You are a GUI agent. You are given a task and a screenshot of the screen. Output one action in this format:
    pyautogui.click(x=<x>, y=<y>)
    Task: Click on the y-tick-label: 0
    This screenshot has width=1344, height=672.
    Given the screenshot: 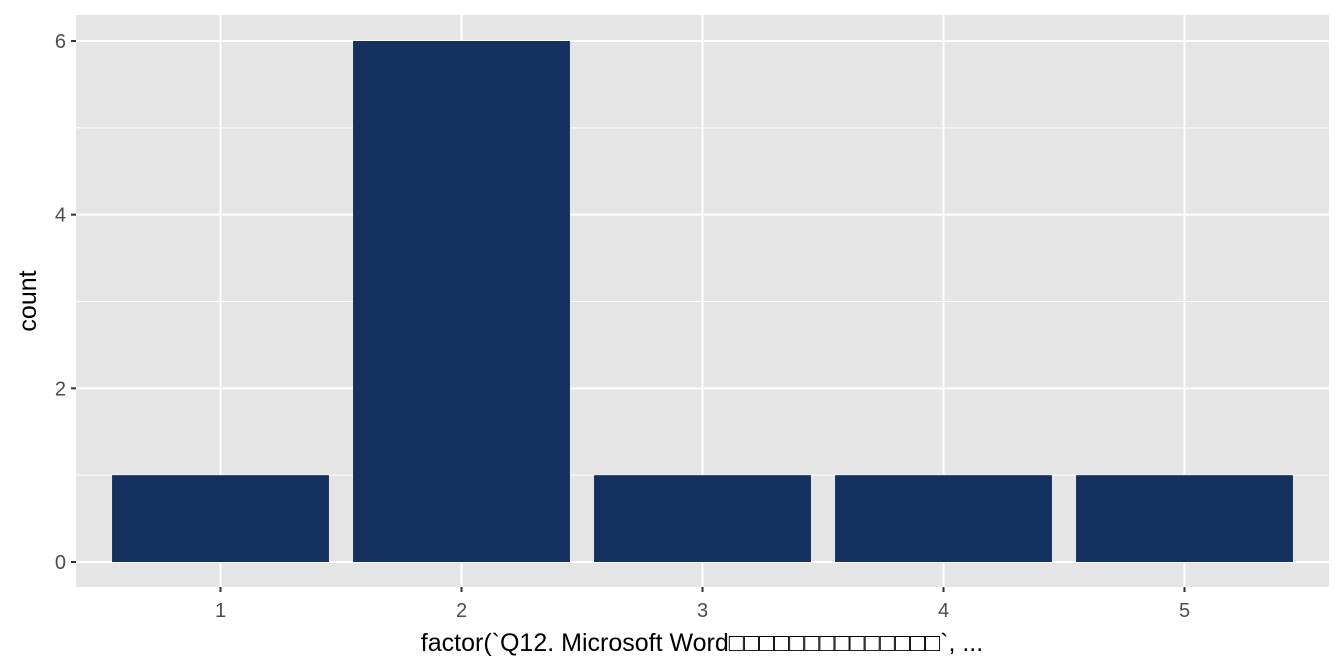 What is the action you would take?
    pyautogui.click(x=60, y=563)
    